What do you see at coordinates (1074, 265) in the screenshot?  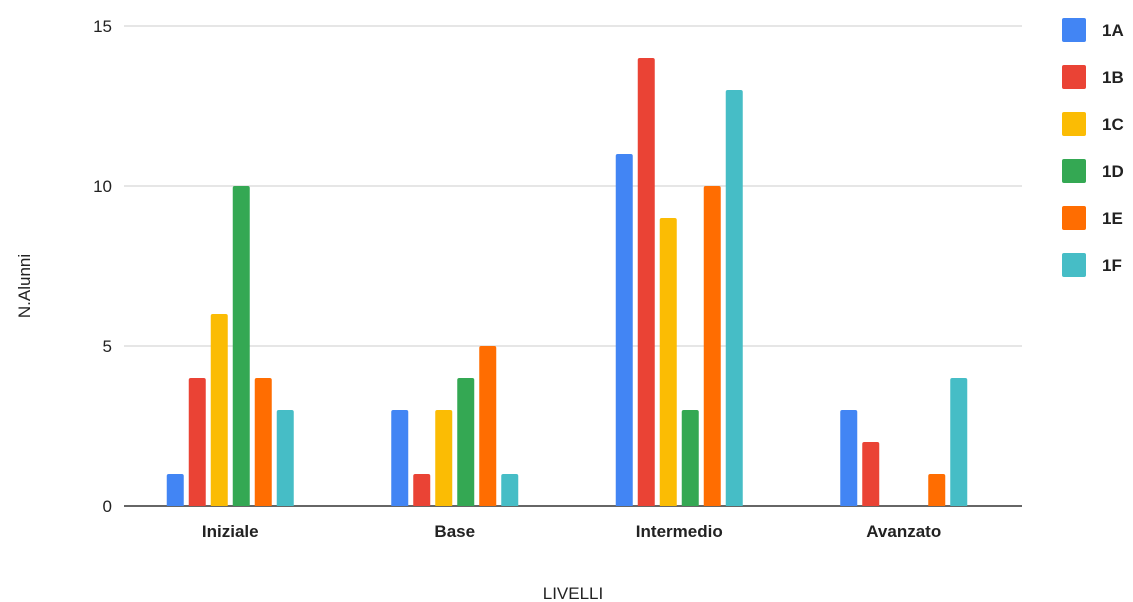 I see `legend-swatch-1f` at bounding box center [1074, 265].